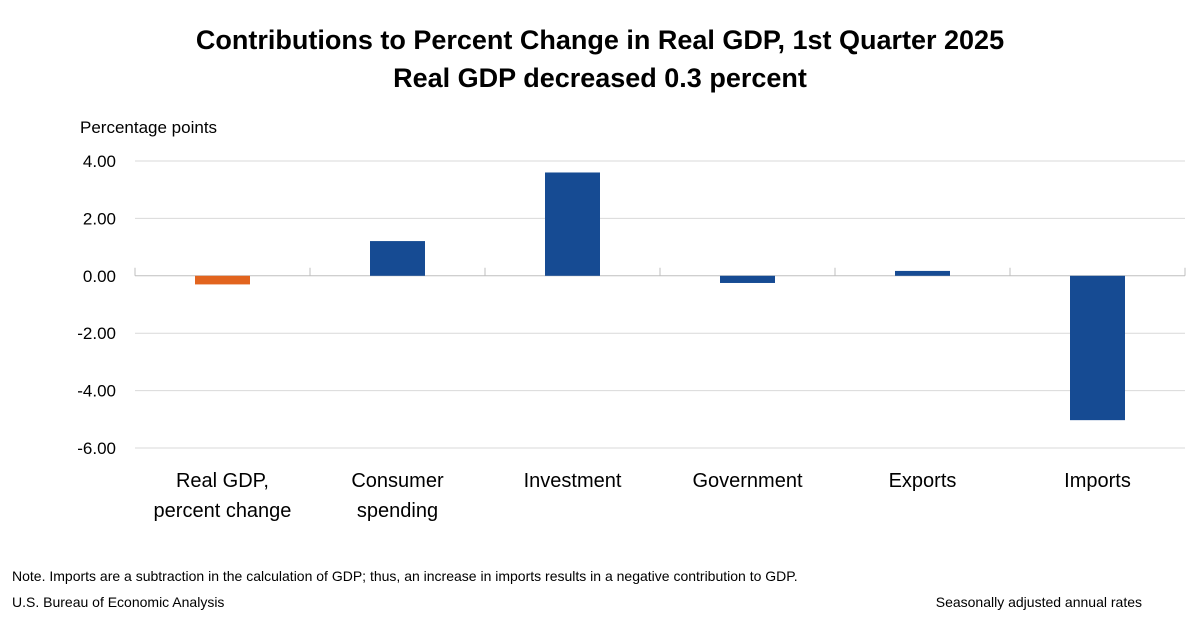 Image resolution: width=1200 pixels, height=629 pixels. I want to click on bar-real-gdp-percent-change, so click(222, 280).